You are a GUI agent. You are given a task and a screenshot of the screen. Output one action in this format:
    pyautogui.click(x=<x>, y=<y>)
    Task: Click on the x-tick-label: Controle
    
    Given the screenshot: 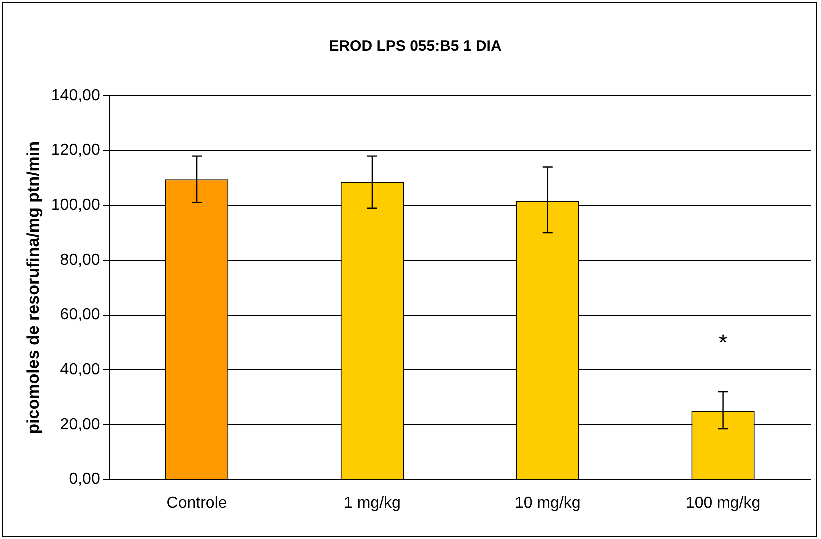 What is the action you would take?
    pyautogui.click(x=197, y=503)
    